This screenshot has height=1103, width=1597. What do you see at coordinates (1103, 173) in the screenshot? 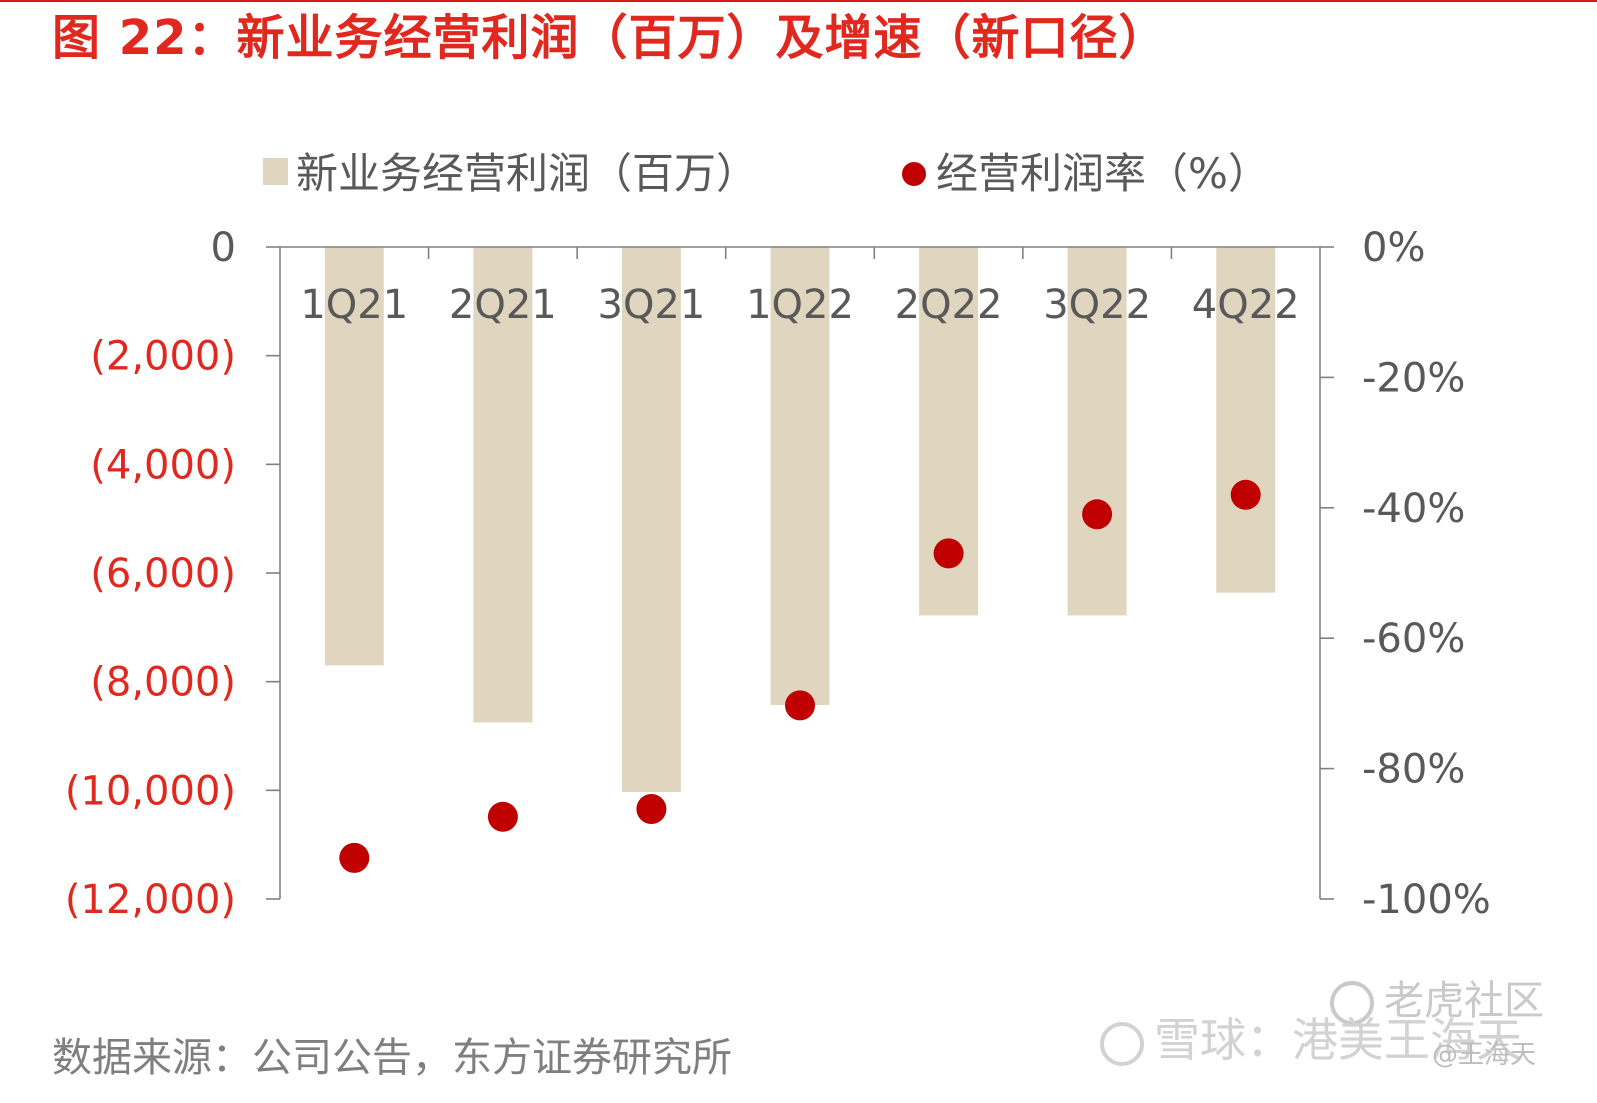
I see `legend-label-dot: 经营利润率（%）` at bounding box center [1103, 173].